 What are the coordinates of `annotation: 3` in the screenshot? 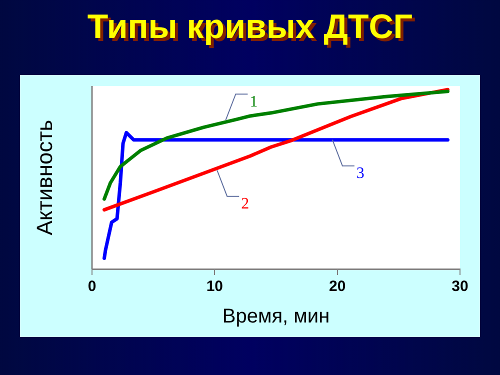 It's located at (360, 173).